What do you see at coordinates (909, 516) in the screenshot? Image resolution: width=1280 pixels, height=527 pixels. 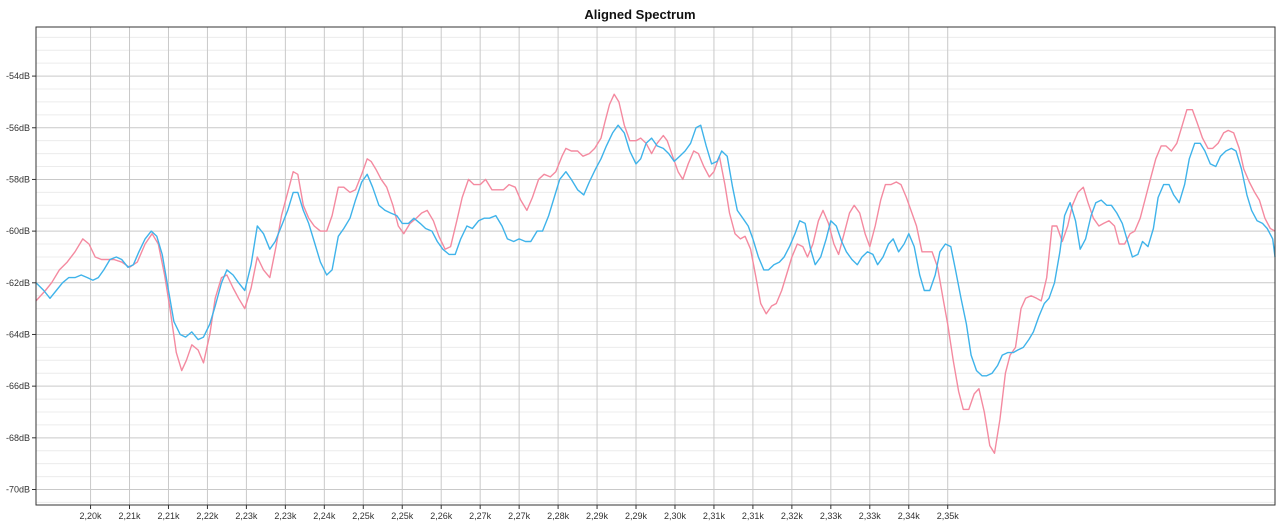 I see `x-tick-label: 2,34k` at bounding box center [909, 516].